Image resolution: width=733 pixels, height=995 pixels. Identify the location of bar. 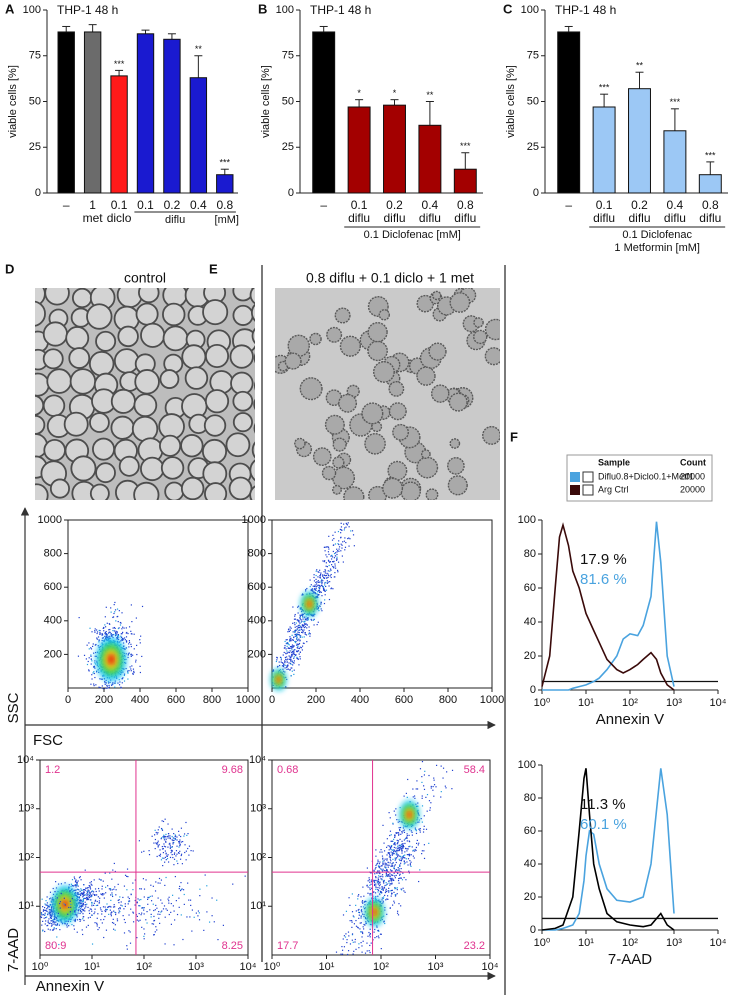
(430, 159).